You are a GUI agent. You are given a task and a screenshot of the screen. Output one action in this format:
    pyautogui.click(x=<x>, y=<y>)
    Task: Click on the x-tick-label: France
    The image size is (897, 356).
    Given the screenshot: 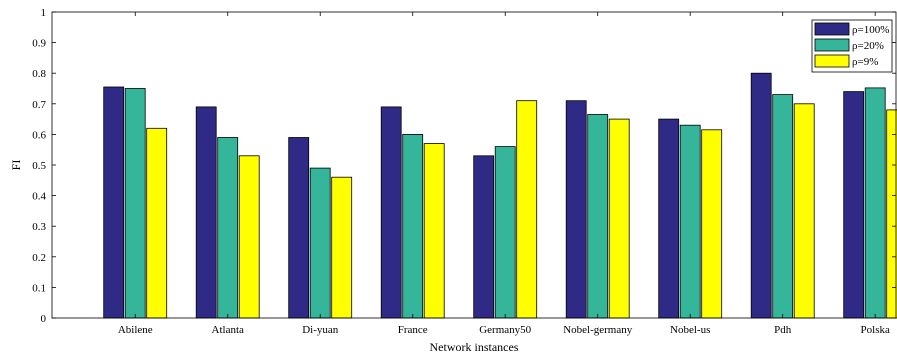 What is the action you would take?
    pyautogui.click(x=413, y=330)
    